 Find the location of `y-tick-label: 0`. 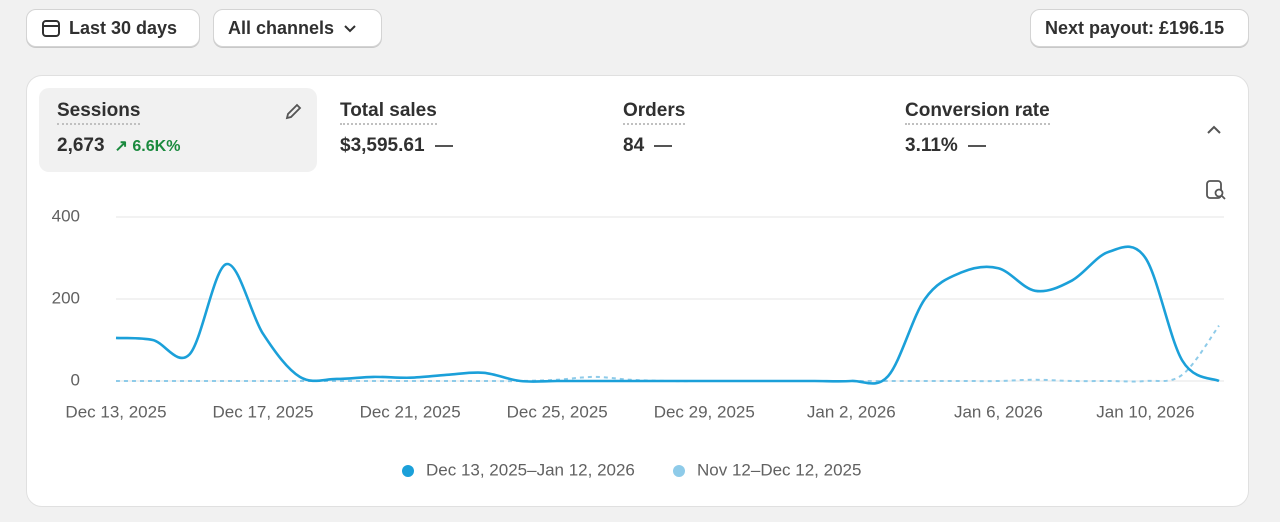

y-tick-label: 0 is located at coordinates (75, 379).